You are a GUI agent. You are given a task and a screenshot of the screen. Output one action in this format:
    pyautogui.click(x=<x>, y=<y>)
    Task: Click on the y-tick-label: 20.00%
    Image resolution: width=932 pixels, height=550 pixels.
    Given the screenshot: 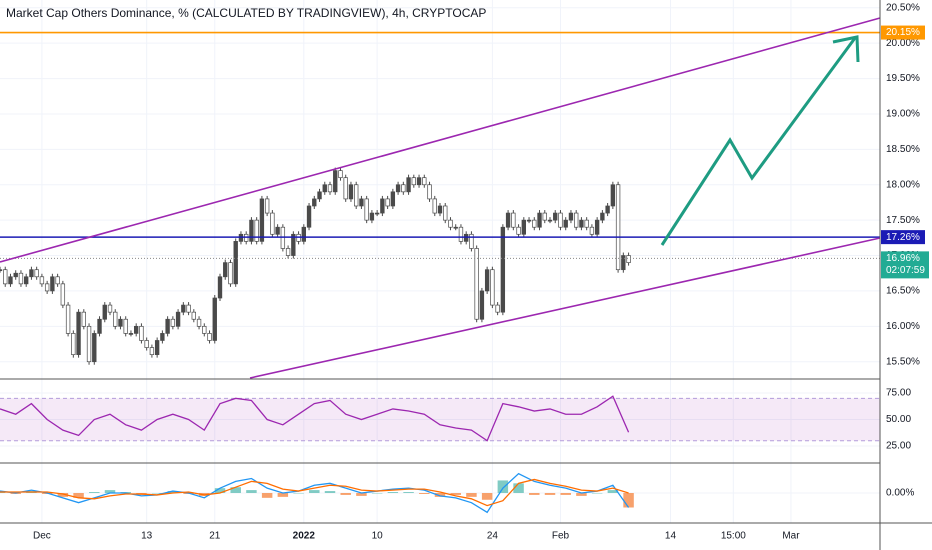 What is the action you would take?
    pyautogui.click(x=903, y=43)
    